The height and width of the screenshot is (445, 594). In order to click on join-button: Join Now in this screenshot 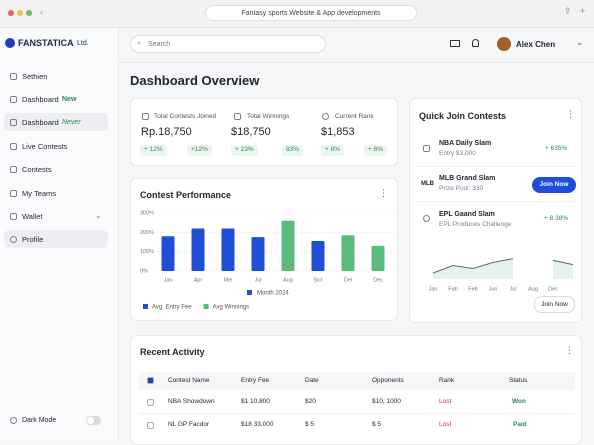, I will do `click(554, 185)`.